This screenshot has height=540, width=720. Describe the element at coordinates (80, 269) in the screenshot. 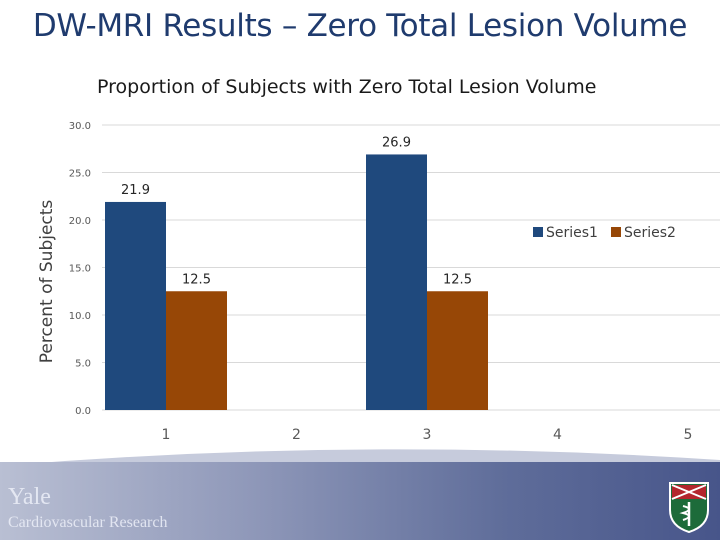

I see `y-tick-label: 15.0` at that location.